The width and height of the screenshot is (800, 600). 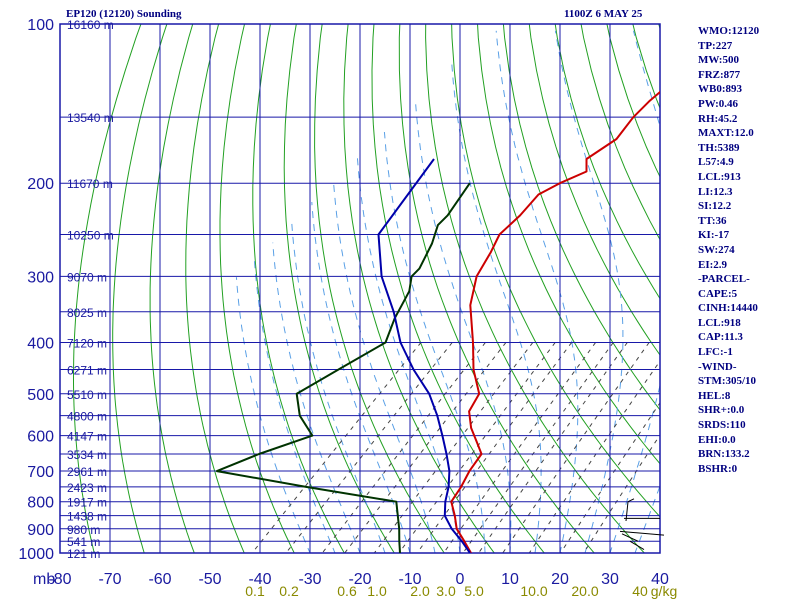 What do you see at coordinates (420, 591) in the screenshot?
I see `mixing-ratio-tick-label: 2.0` at bounding box center [420, 591].